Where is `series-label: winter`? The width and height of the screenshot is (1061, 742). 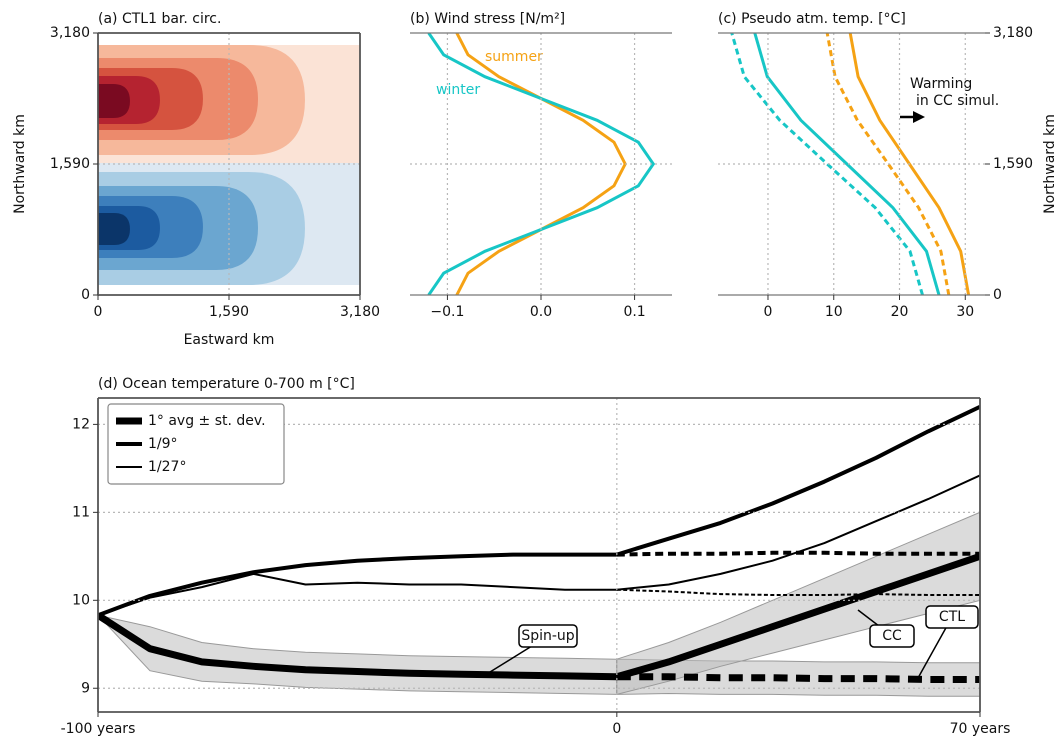 series-label: winter is located at coordinates (458, 90).